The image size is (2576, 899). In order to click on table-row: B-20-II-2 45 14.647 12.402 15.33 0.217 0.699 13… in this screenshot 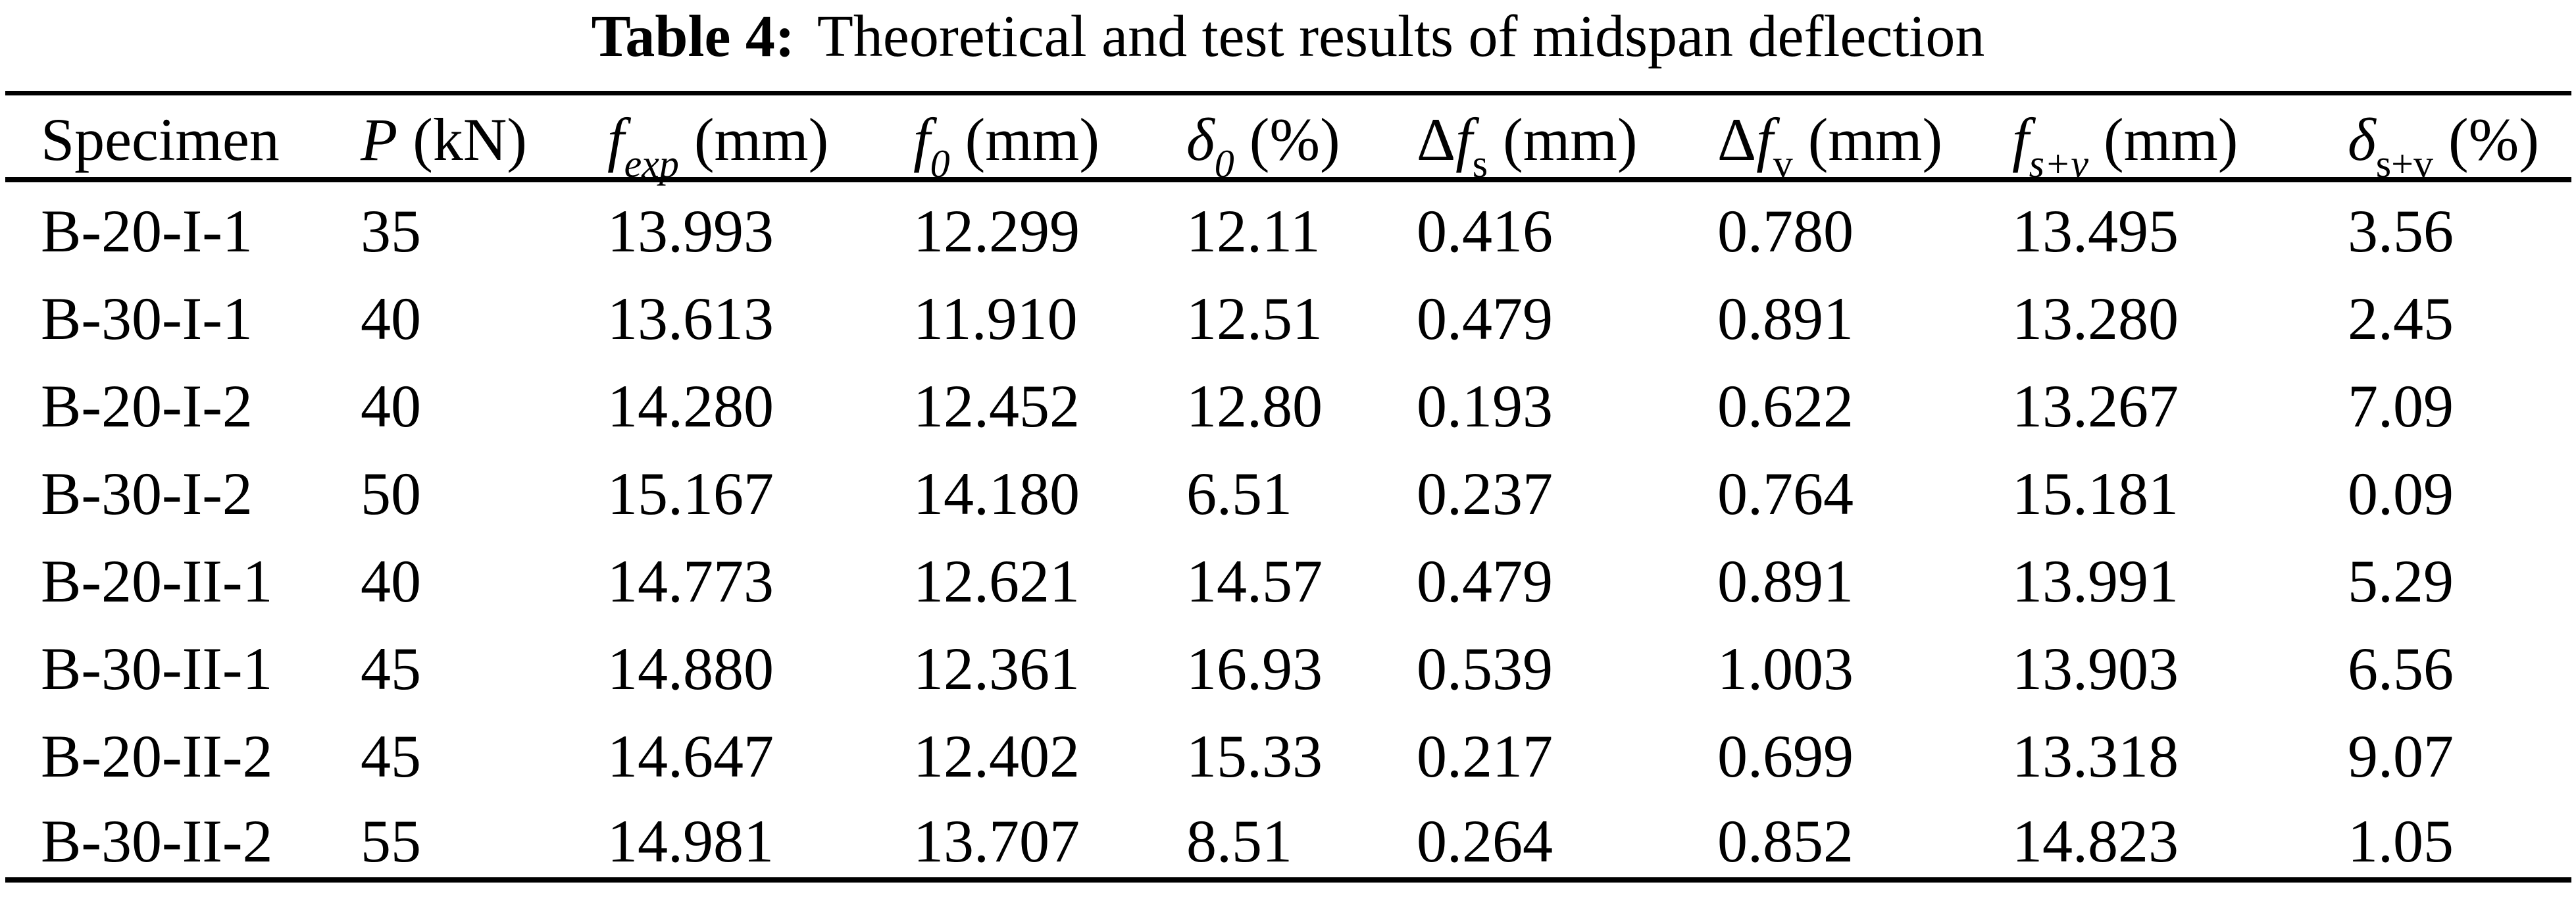, I will do `click(1288, 749)`.